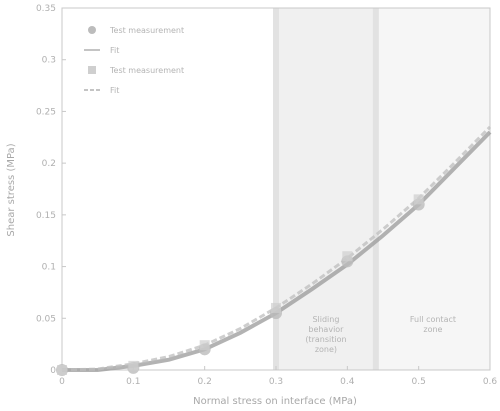  I want to click on x-tick-labels: 0 0.1 0.2 0.3 0.4 0.5 0.6, so click(278, 382).